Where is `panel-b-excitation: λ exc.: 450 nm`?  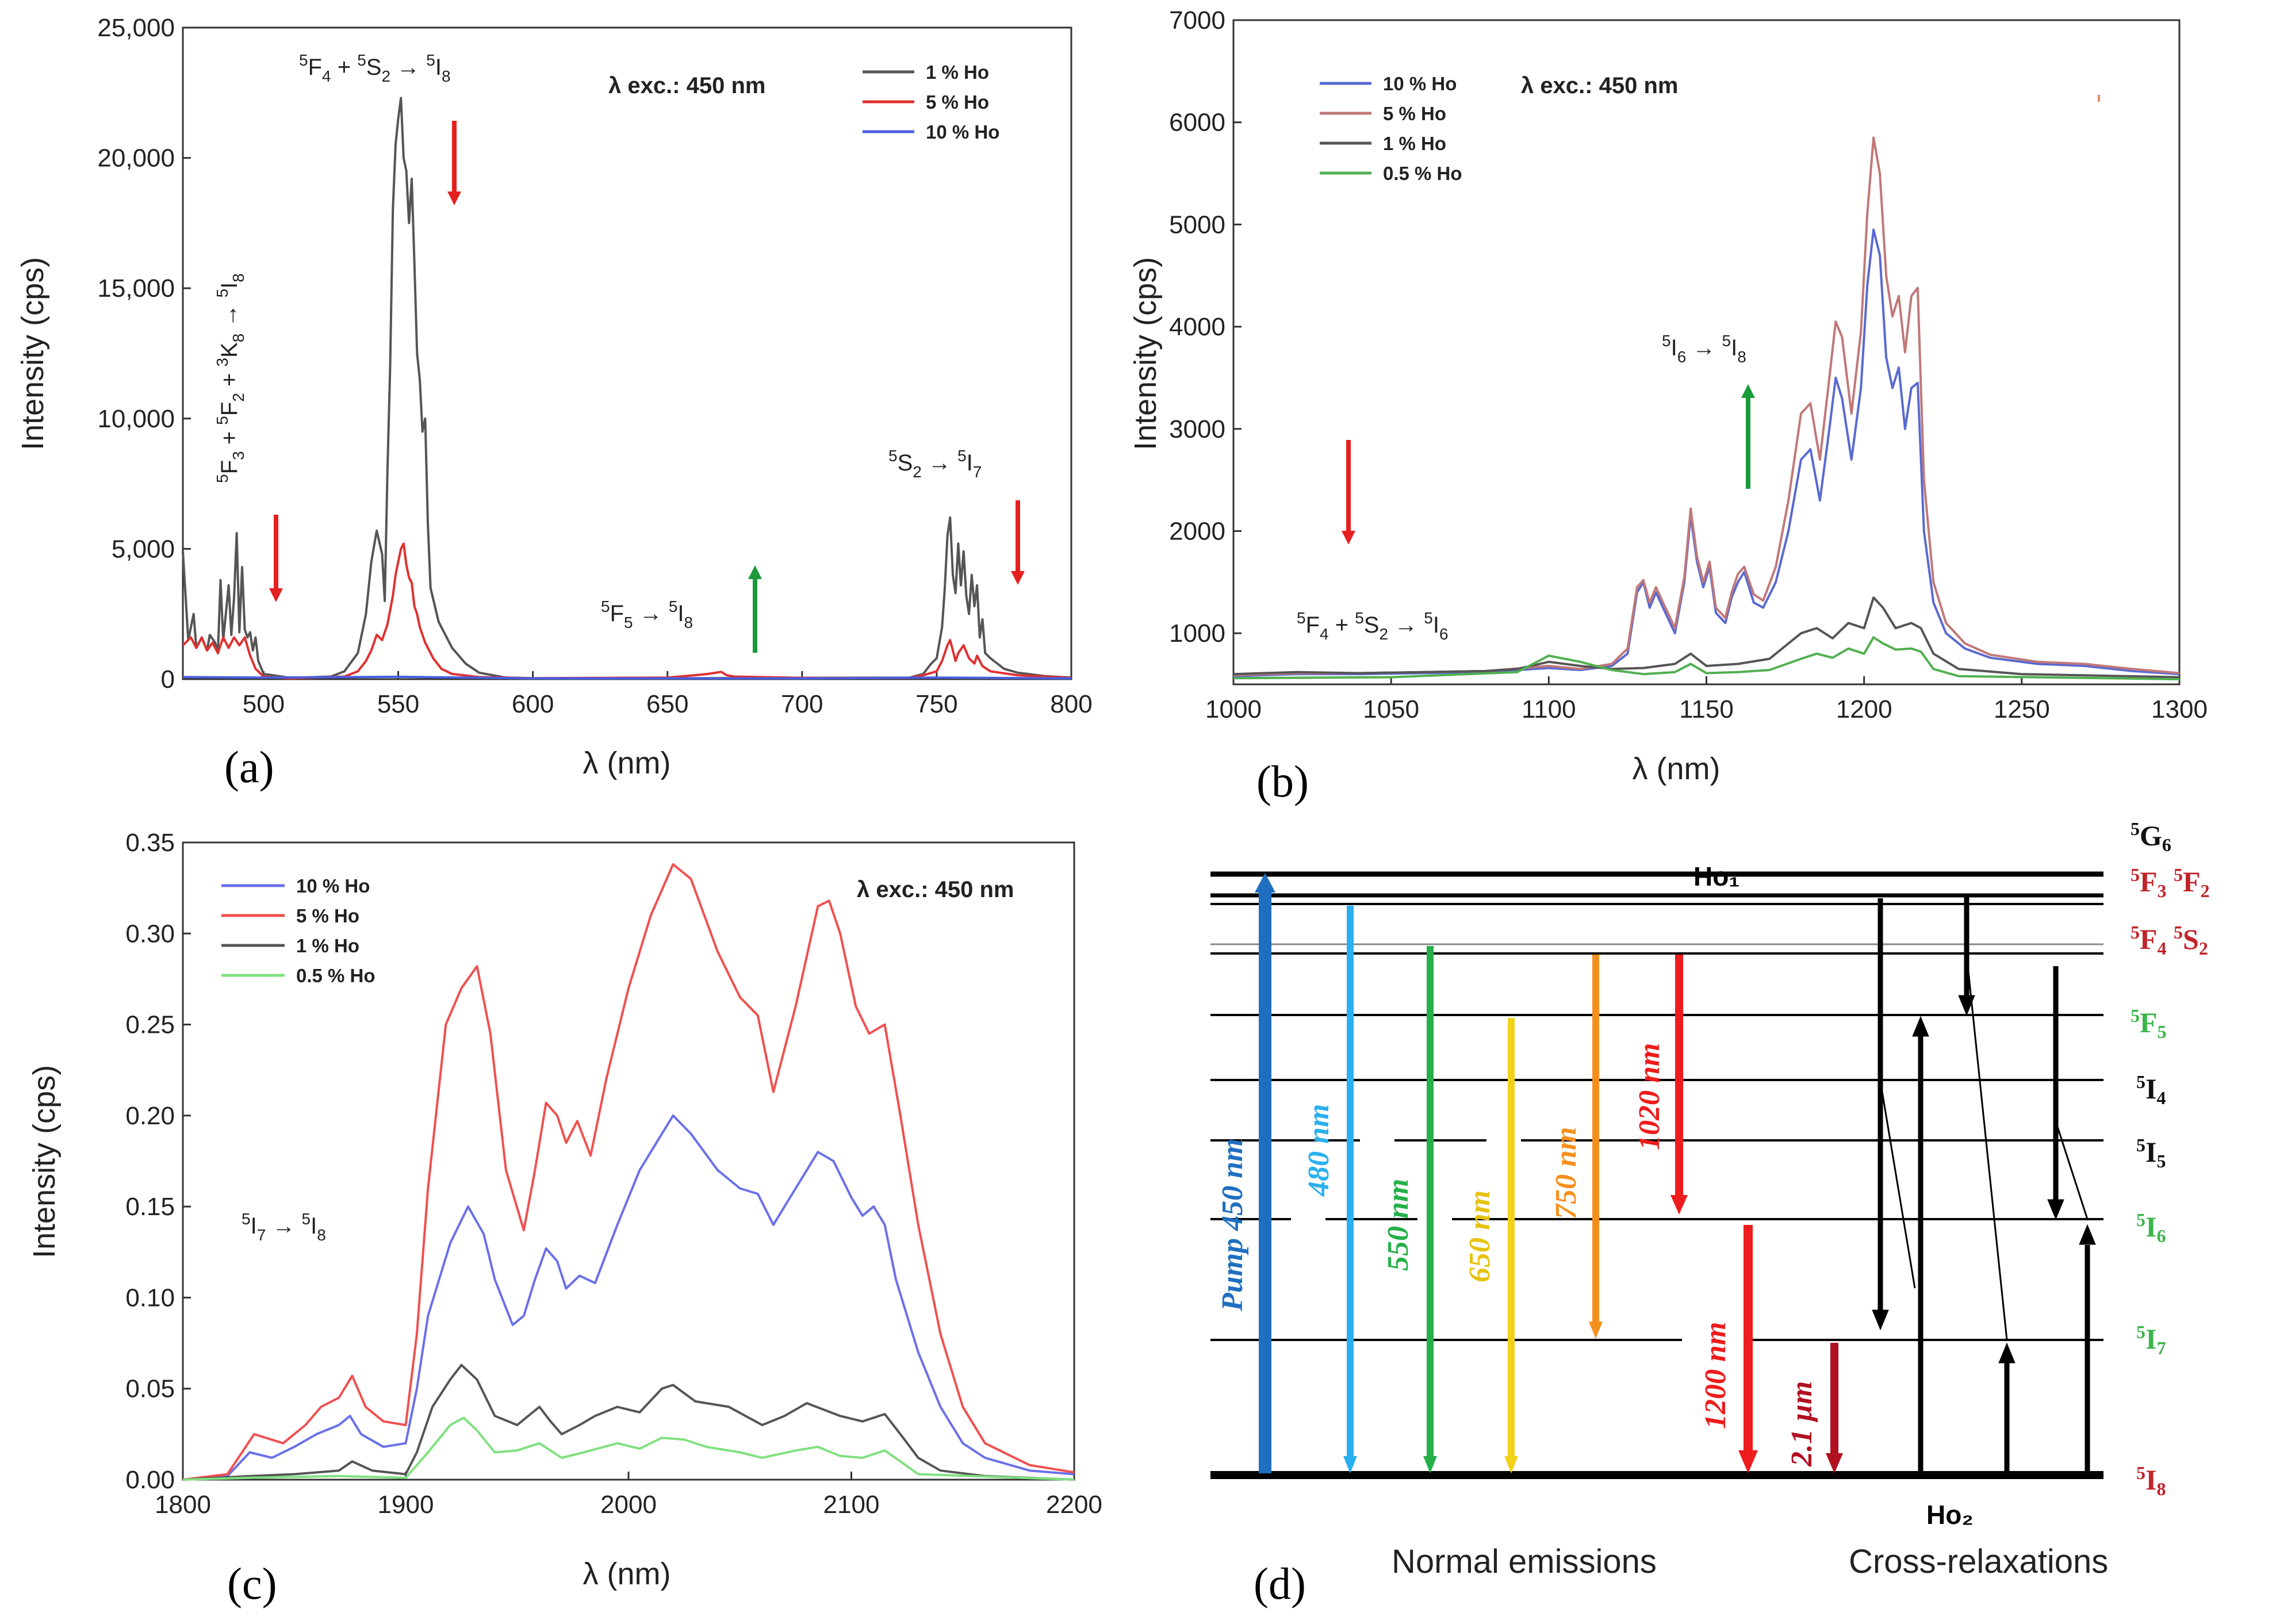 panel-b-excitation: λ exc.: 450 nm is located at coordinates (1600, 86).